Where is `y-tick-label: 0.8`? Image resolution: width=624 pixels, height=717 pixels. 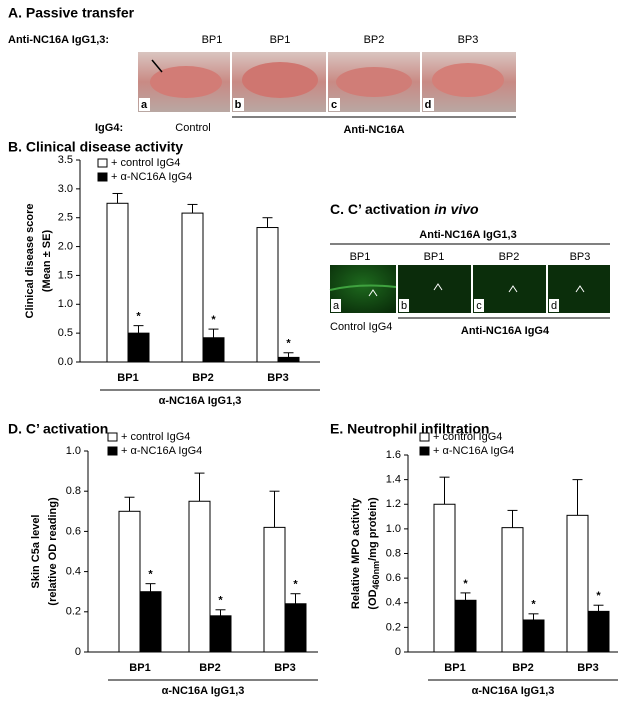 y-tick-label: 0.8 is located at coordinates (73, 491).